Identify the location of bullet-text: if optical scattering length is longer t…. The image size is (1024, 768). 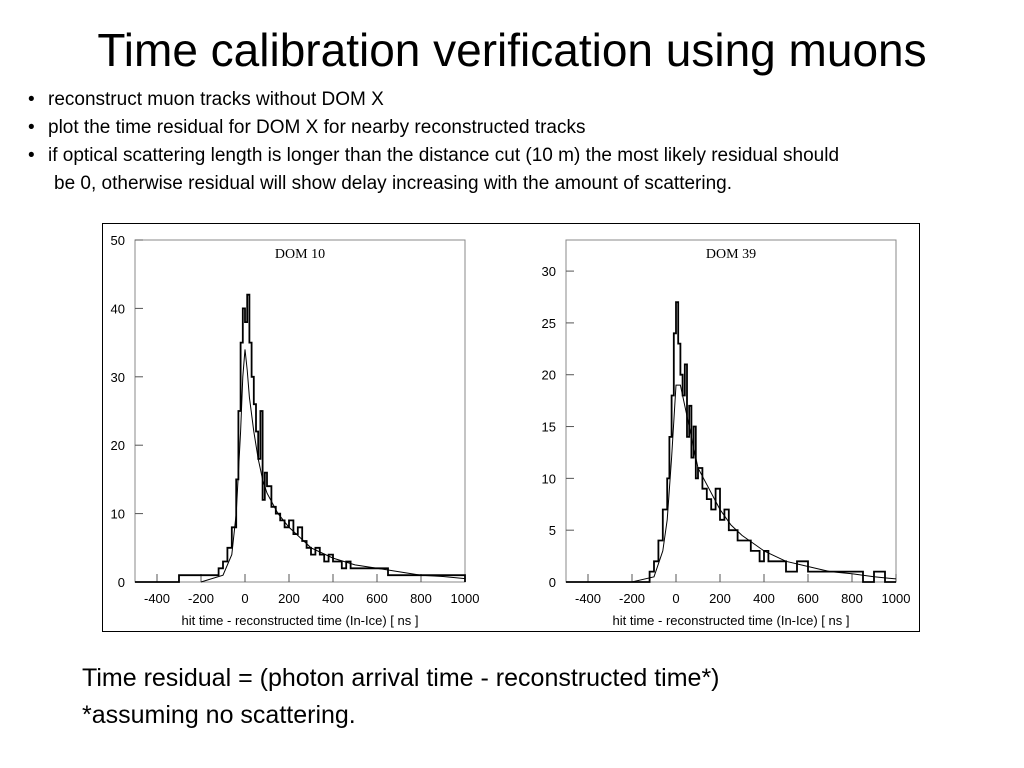
(444, 155).